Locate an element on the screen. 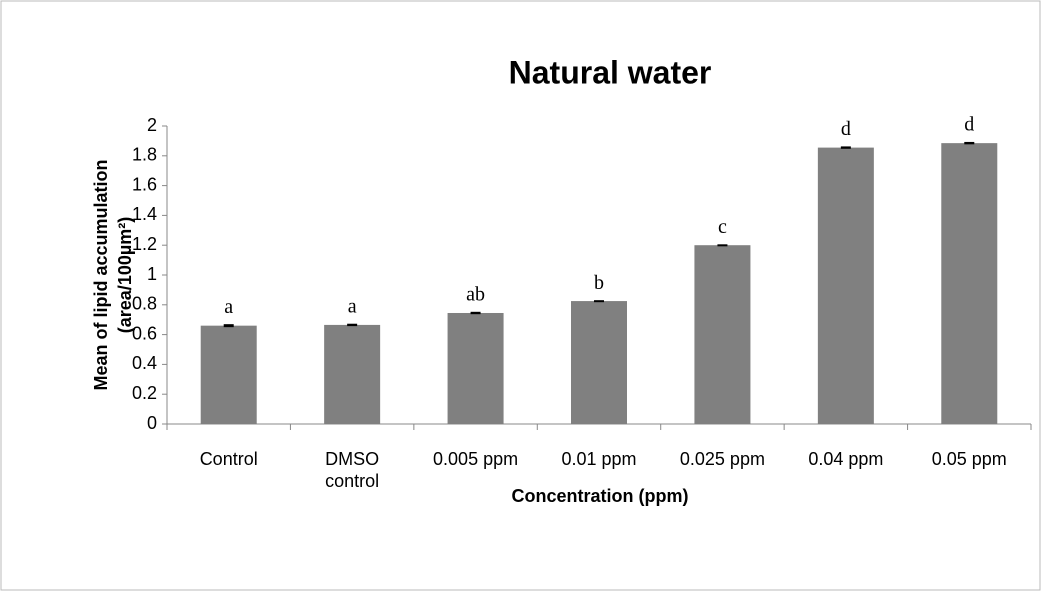 The width and height of the screenshot is (1042, 592). x-tick-label: 0.04 ppm is located at coordinates (846, 459).